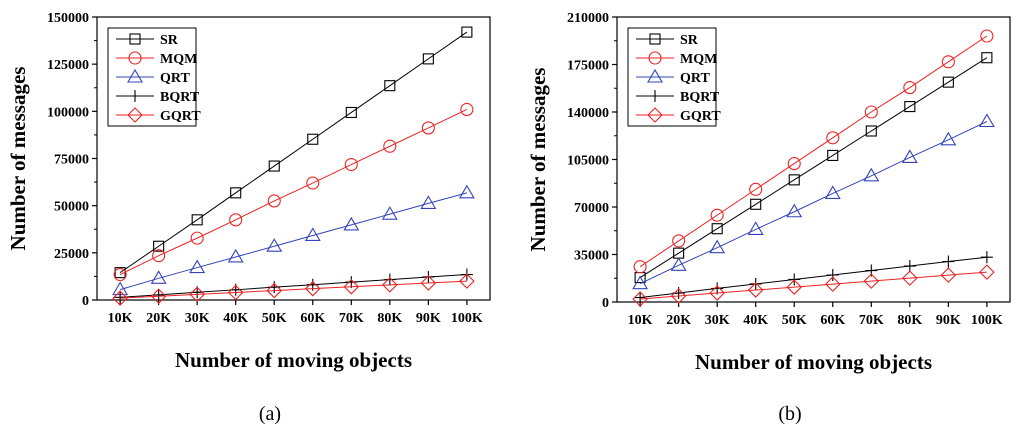  What do you see at coordinates (588, 66) in the screenshot?
I see `y-tick-label: 175000` at bounding box center [588, 66].